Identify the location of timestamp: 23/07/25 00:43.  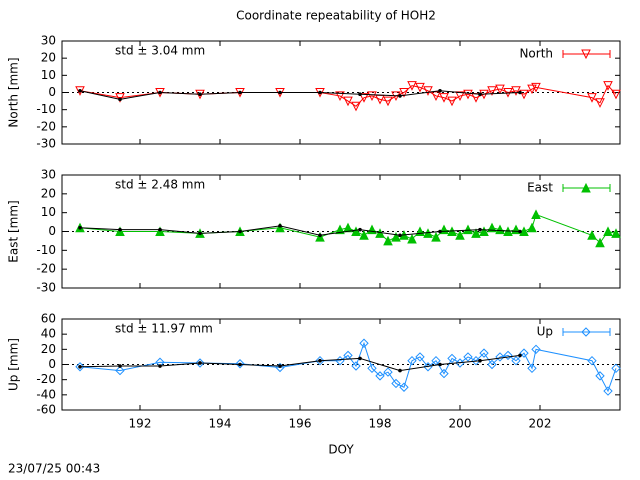
(54, 469).